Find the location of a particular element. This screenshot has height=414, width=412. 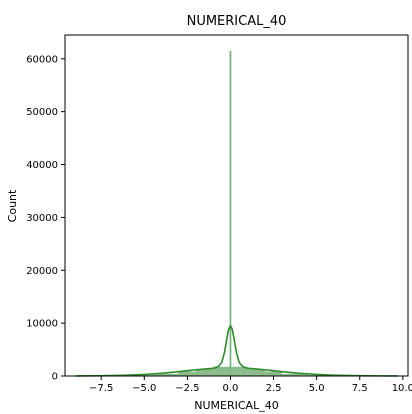

y-tick-label: 60000 is located at coordinates (42, 59).